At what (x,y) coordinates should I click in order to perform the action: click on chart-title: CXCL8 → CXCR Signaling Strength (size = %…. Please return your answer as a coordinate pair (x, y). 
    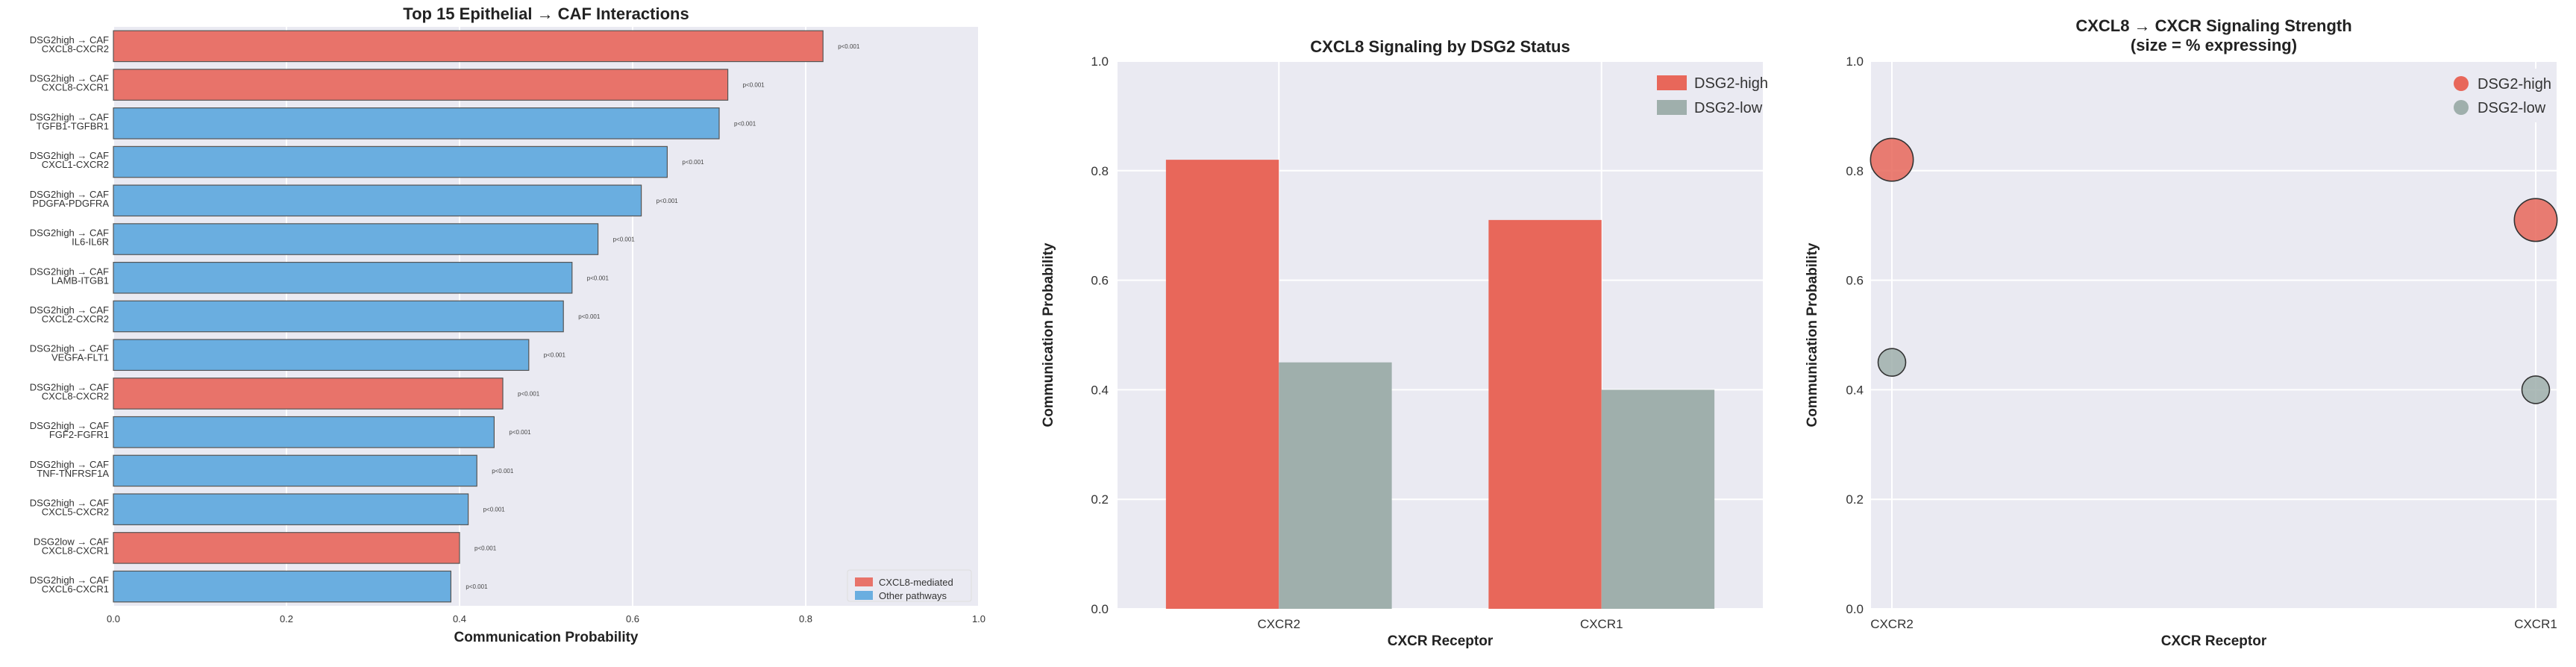
    Looking at the image, I should click on (2213, 35).